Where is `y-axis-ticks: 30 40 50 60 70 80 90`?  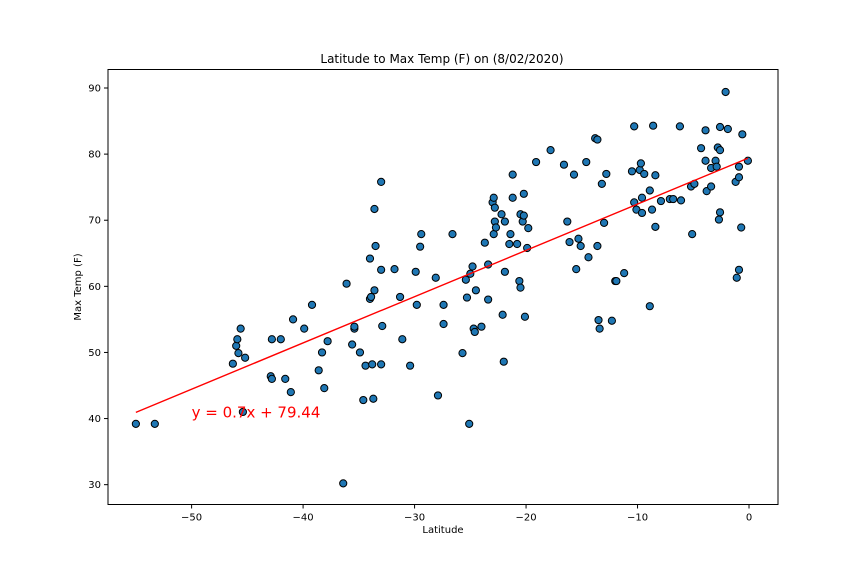
y-axis-ticks: 30 40 50 60 70 80 90 is located at coordinates (98, 287).